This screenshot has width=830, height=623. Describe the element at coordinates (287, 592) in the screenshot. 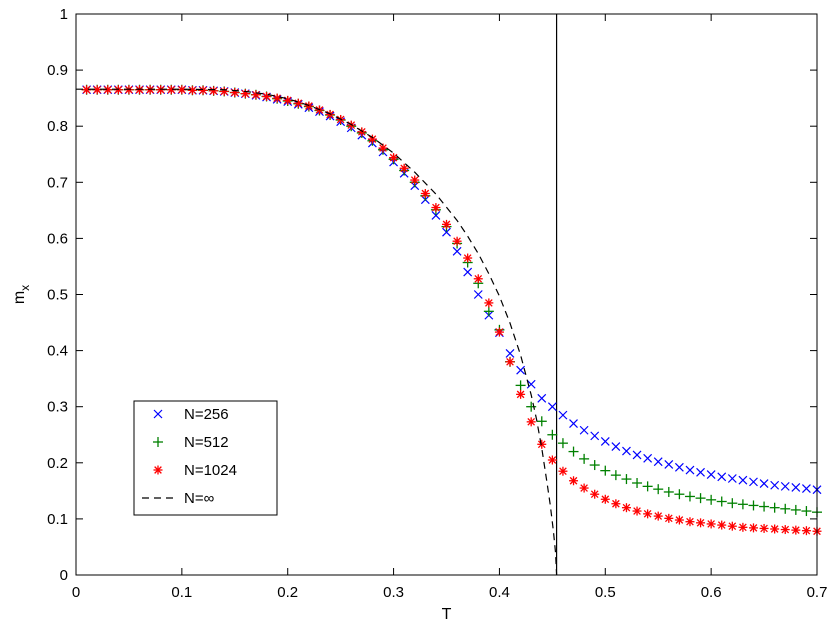

I see `x-tick-label: 0.2` at that location.